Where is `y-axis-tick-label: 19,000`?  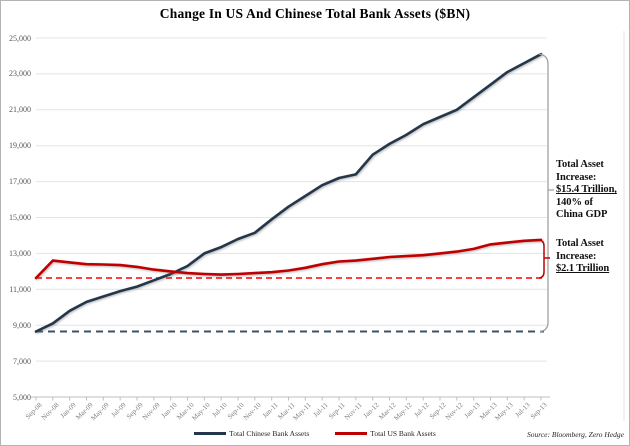 y-axis-tick-label: 19,000 is located at coordinates (20, 146).